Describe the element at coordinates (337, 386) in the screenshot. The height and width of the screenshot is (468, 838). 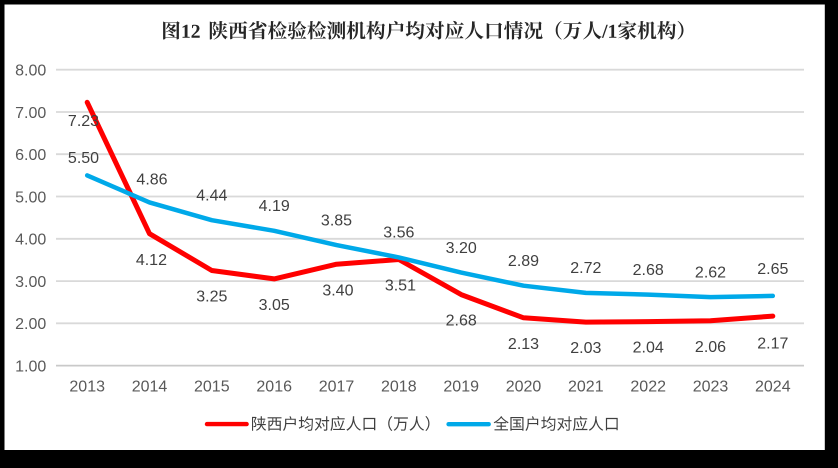
I see `svg-text: 2017` at that location.